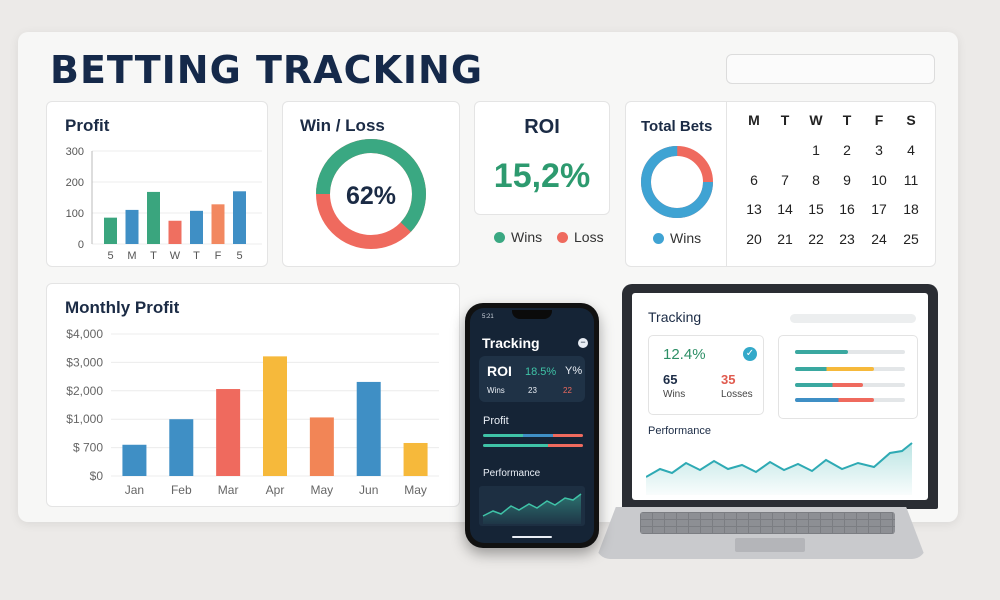 The image size is (1000, 600). I want to click on y-tick-label: 200, so click(75, 183).